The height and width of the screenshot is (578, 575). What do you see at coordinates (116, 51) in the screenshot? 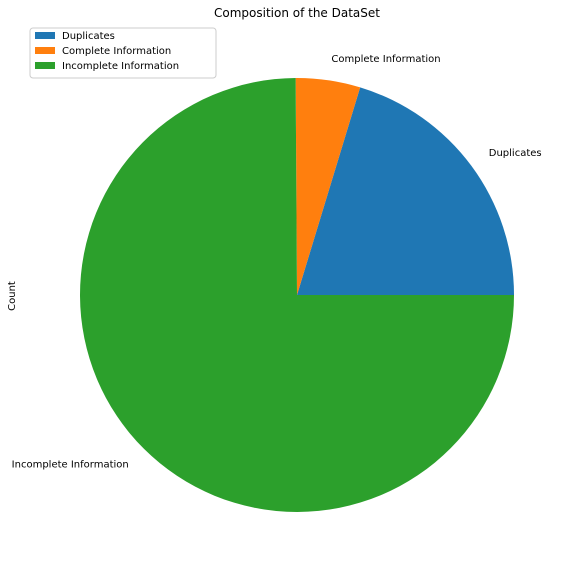
I see `legend-label-complete-information: Complete Information` at bounding box center [116, 51].